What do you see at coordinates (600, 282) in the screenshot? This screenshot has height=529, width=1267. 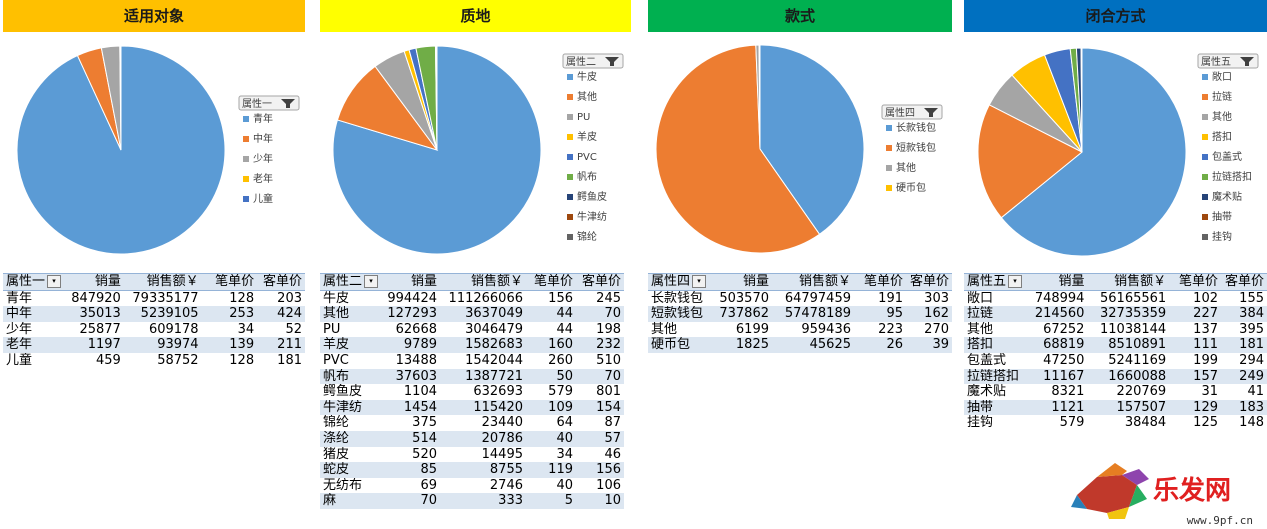 I see `column-header: 客单价` at bounding box center [600, 282].